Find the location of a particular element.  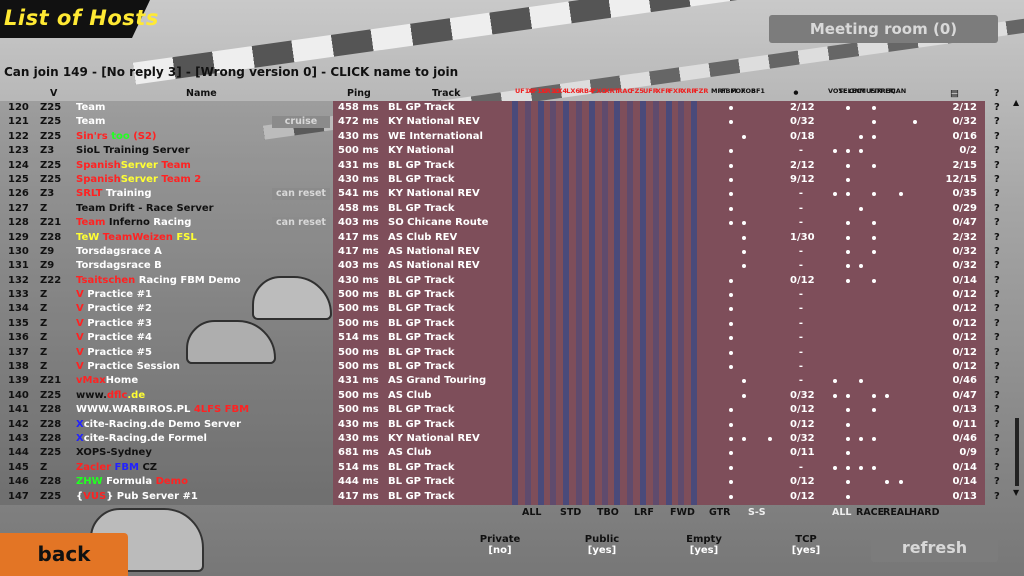

scroll-up-arrow: ▲ is located at coordinates (1016, 102).